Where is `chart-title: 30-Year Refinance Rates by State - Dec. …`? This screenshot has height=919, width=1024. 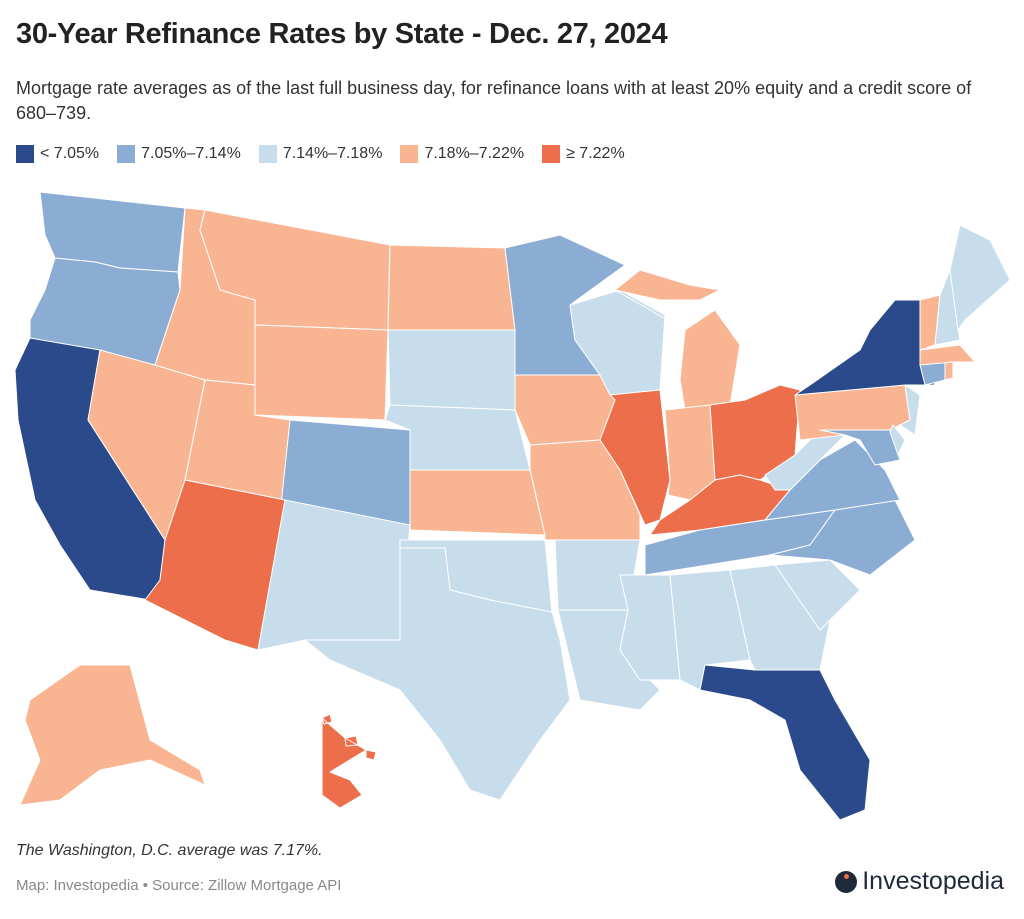
chart-title: 30-Year Refinance Rates by State - Dec. … is located at coordinates (342, 34).